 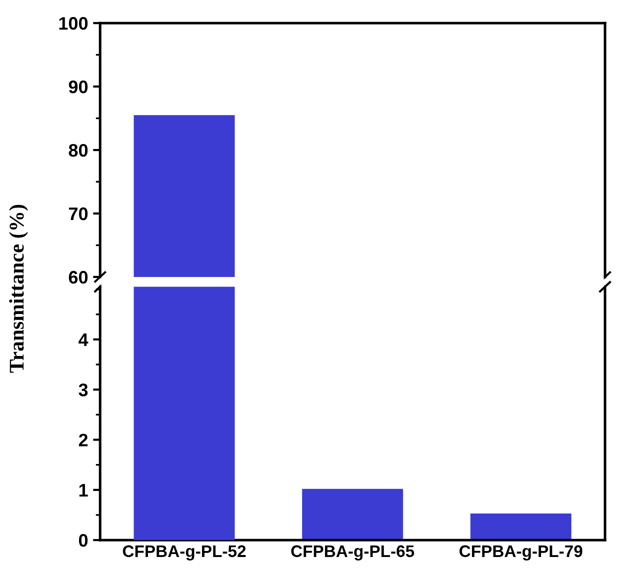 I want to click on y-tick-label: 70, so click(x=78, y=213).